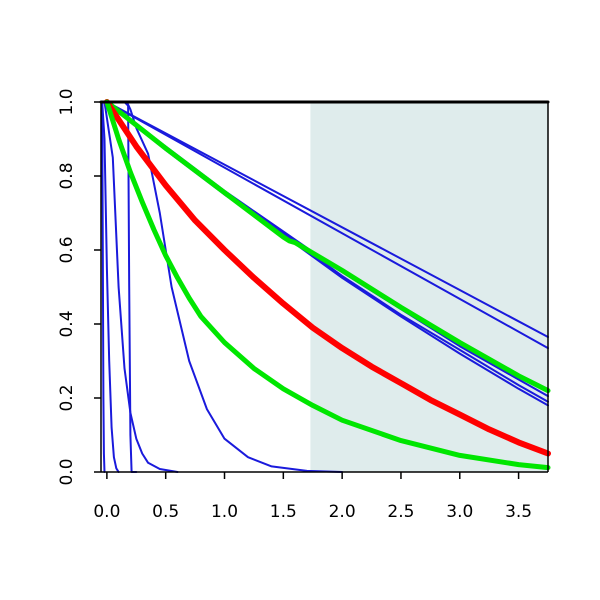 This screenshot has height=600, width=600. Describe the element at coordinates (67, 101) in the screenshot. I see `y-tick-label: 1.0` at that location.